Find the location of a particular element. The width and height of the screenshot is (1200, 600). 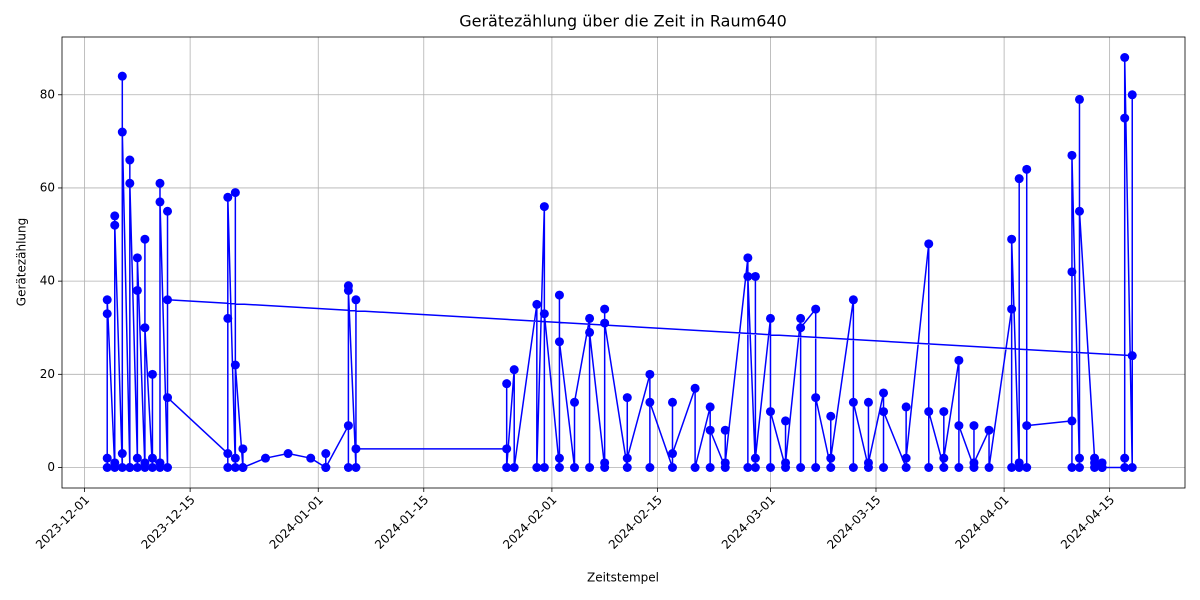

y-axis-label: Gerätezählung is located at coordinates (22, 262).